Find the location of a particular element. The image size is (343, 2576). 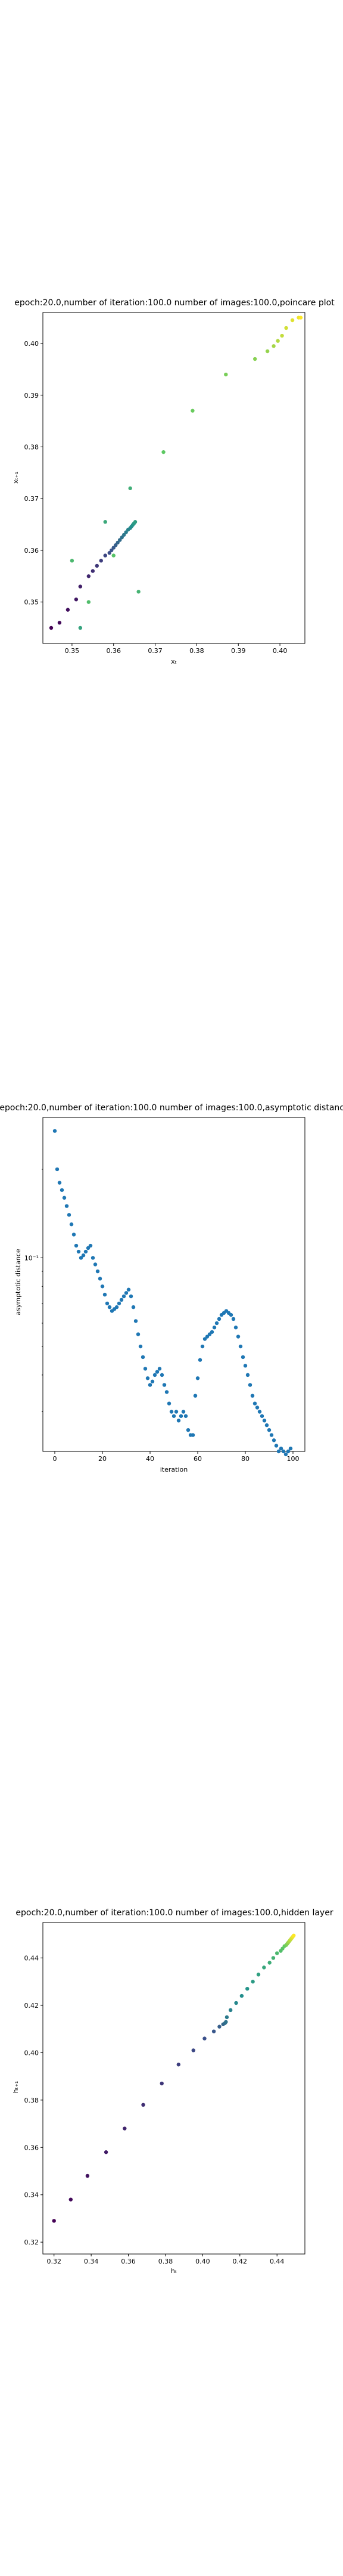

y-tick-label: 0.35 is located at coordinates (32, 603).